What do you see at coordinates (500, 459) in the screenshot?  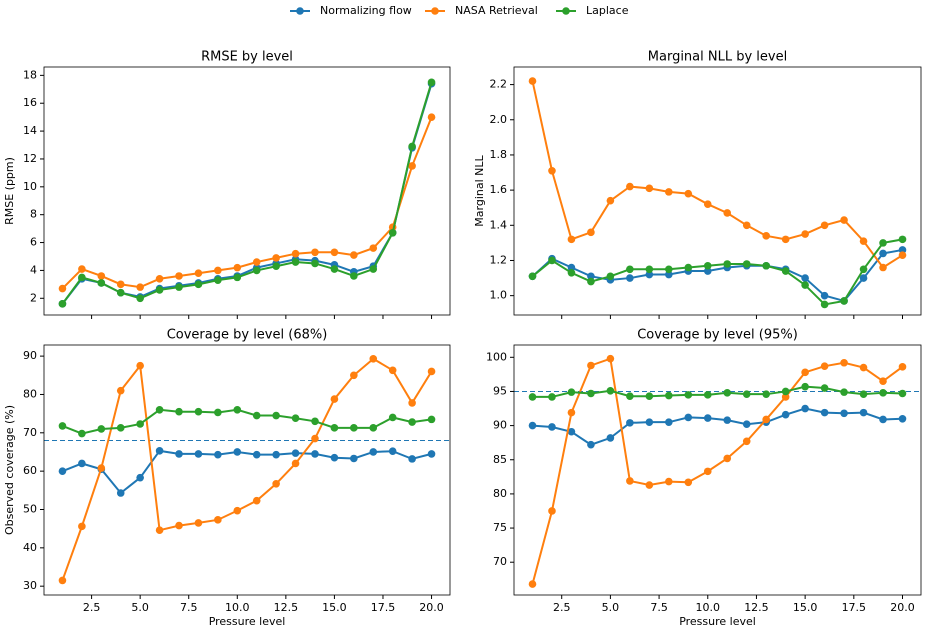 I see `y-tick-label: 85` at bounding box center [500, 459].